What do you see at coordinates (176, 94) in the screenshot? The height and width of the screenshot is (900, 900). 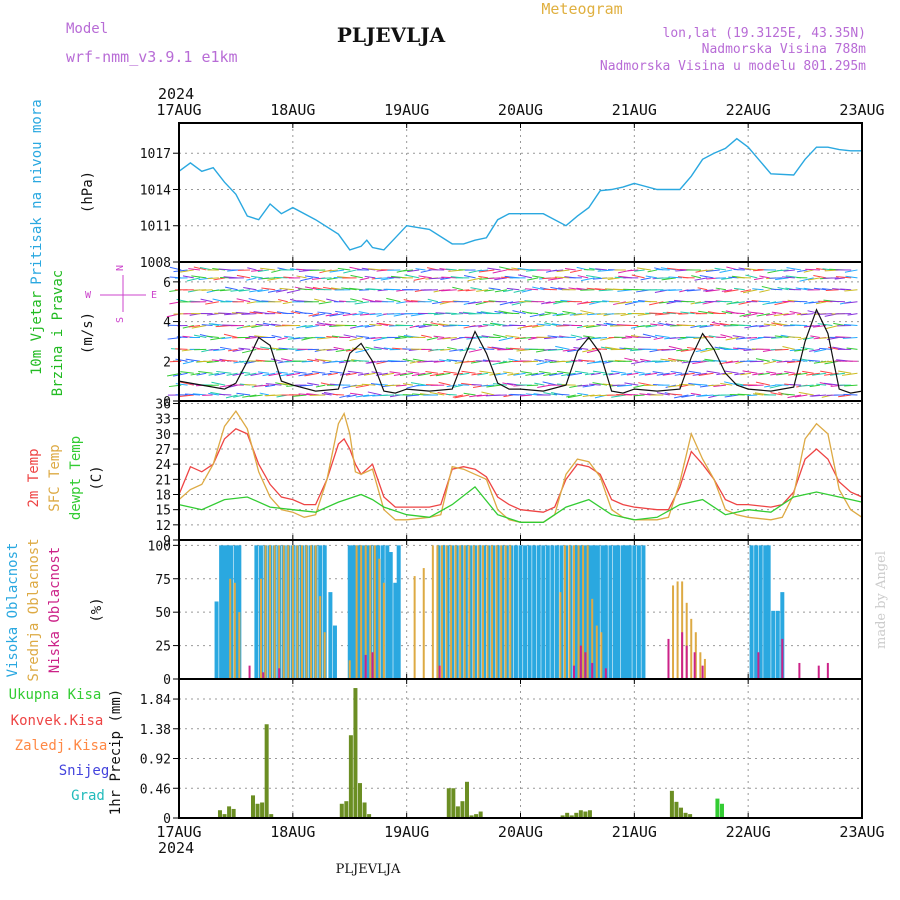 I see `year-top: 2024` at bounding box center [176, 94].